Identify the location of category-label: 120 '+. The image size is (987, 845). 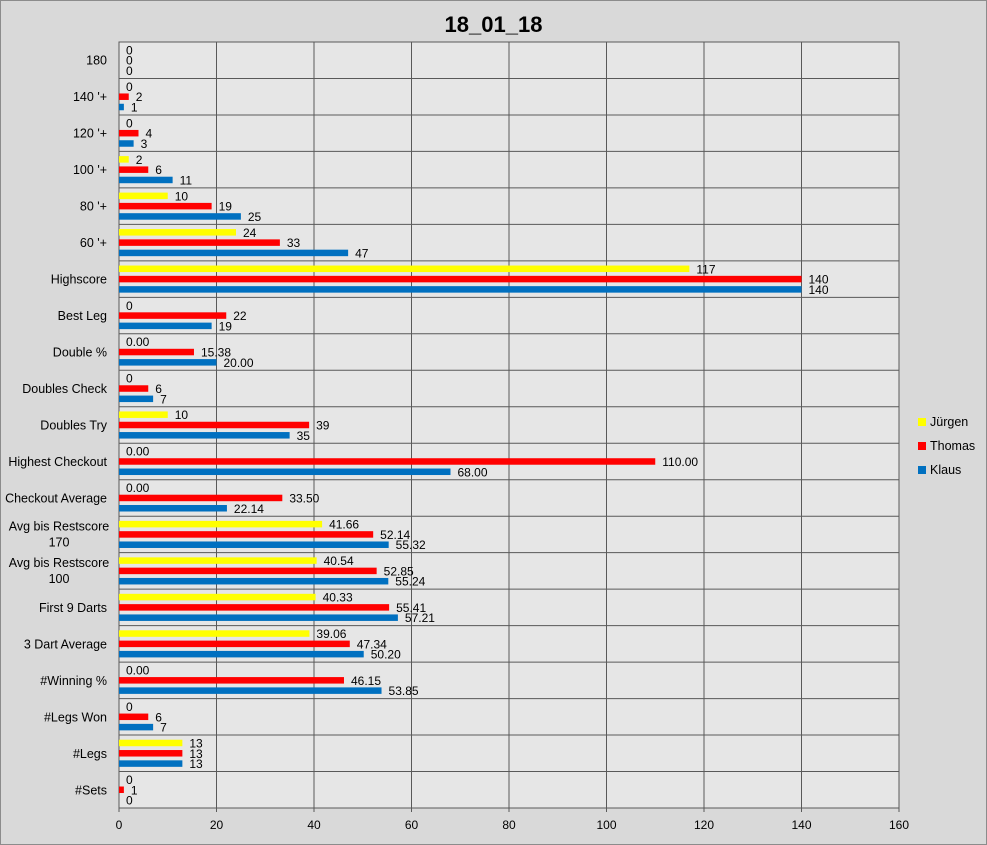
(90, 134).